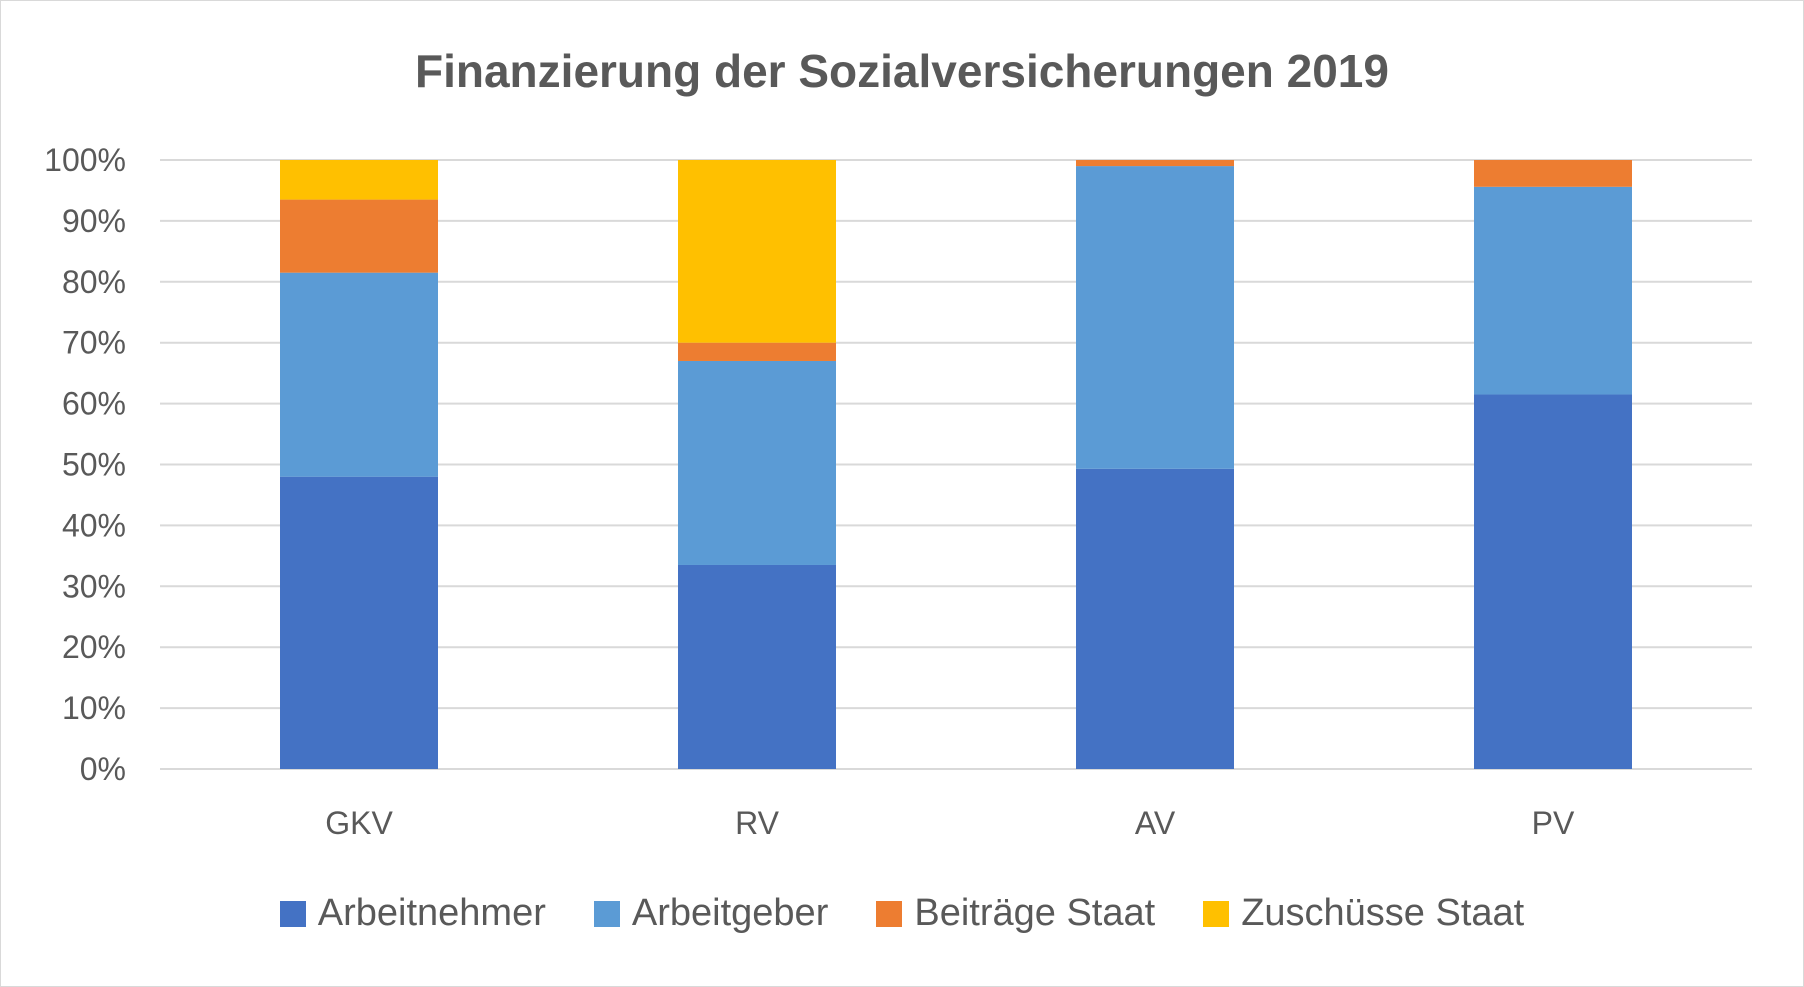  Describe the element at coordinates (1553, 173) in the screenshot. I see `bar-segment-pv-beiträge-staat` at that location.